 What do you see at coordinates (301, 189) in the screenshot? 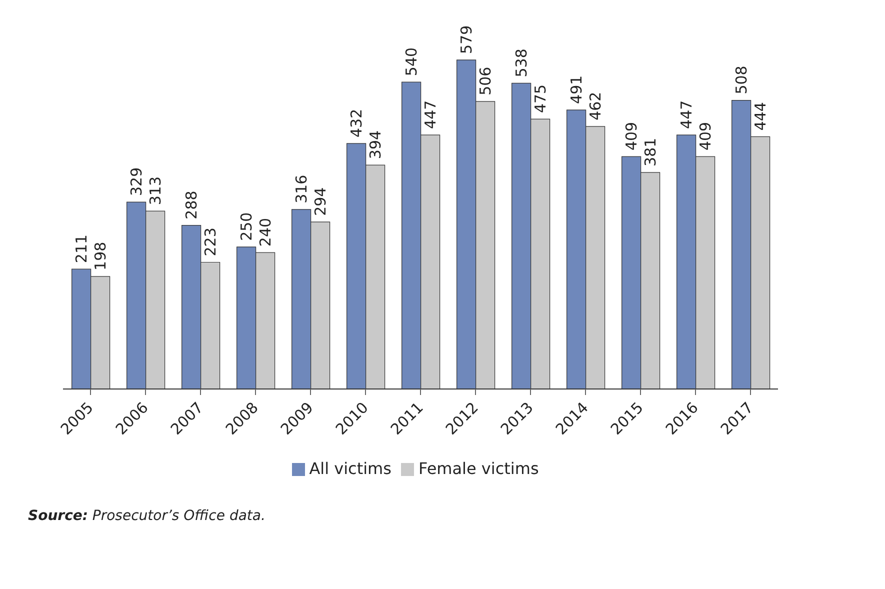
I see `data-label: 316` at bounding box center [301, 189].